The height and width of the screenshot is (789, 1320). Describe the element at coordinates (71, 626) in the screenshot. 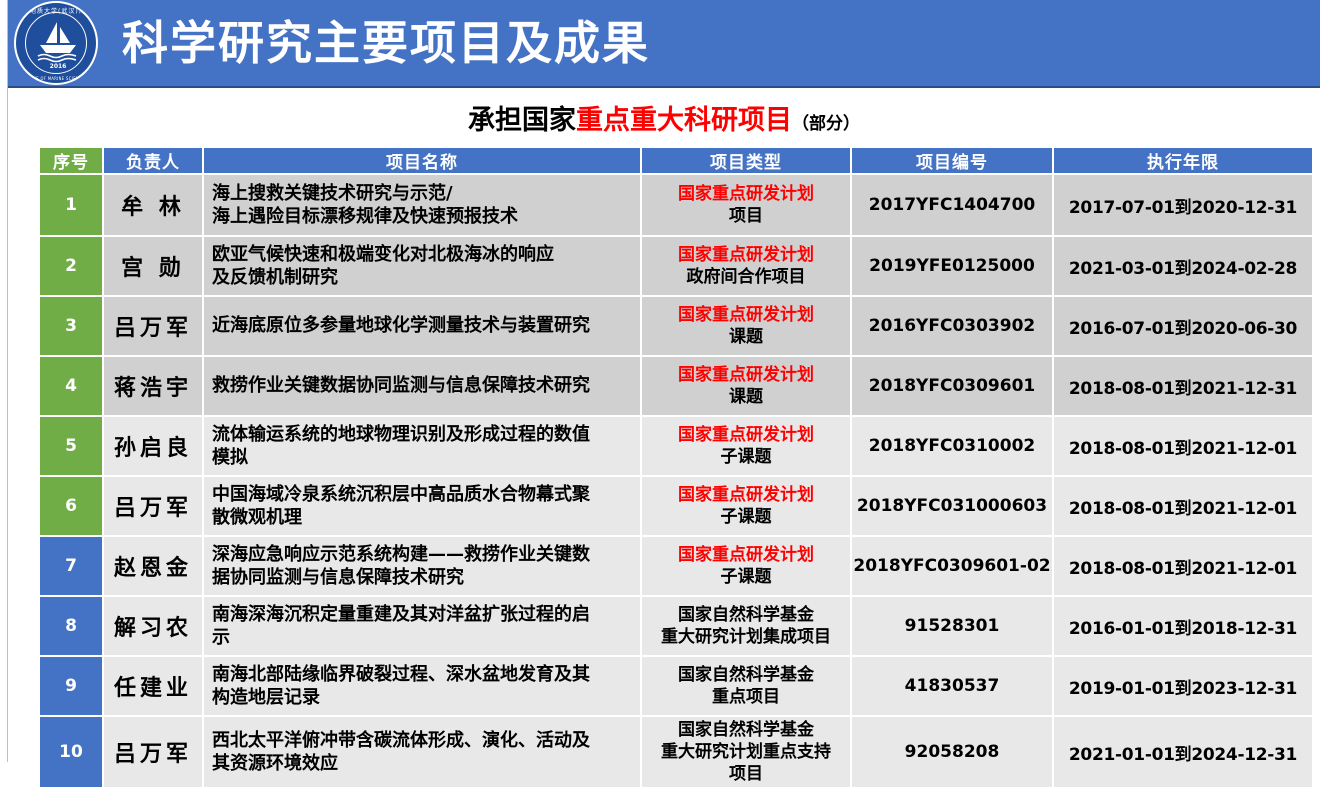

I see `cell-index: 8` at that location.